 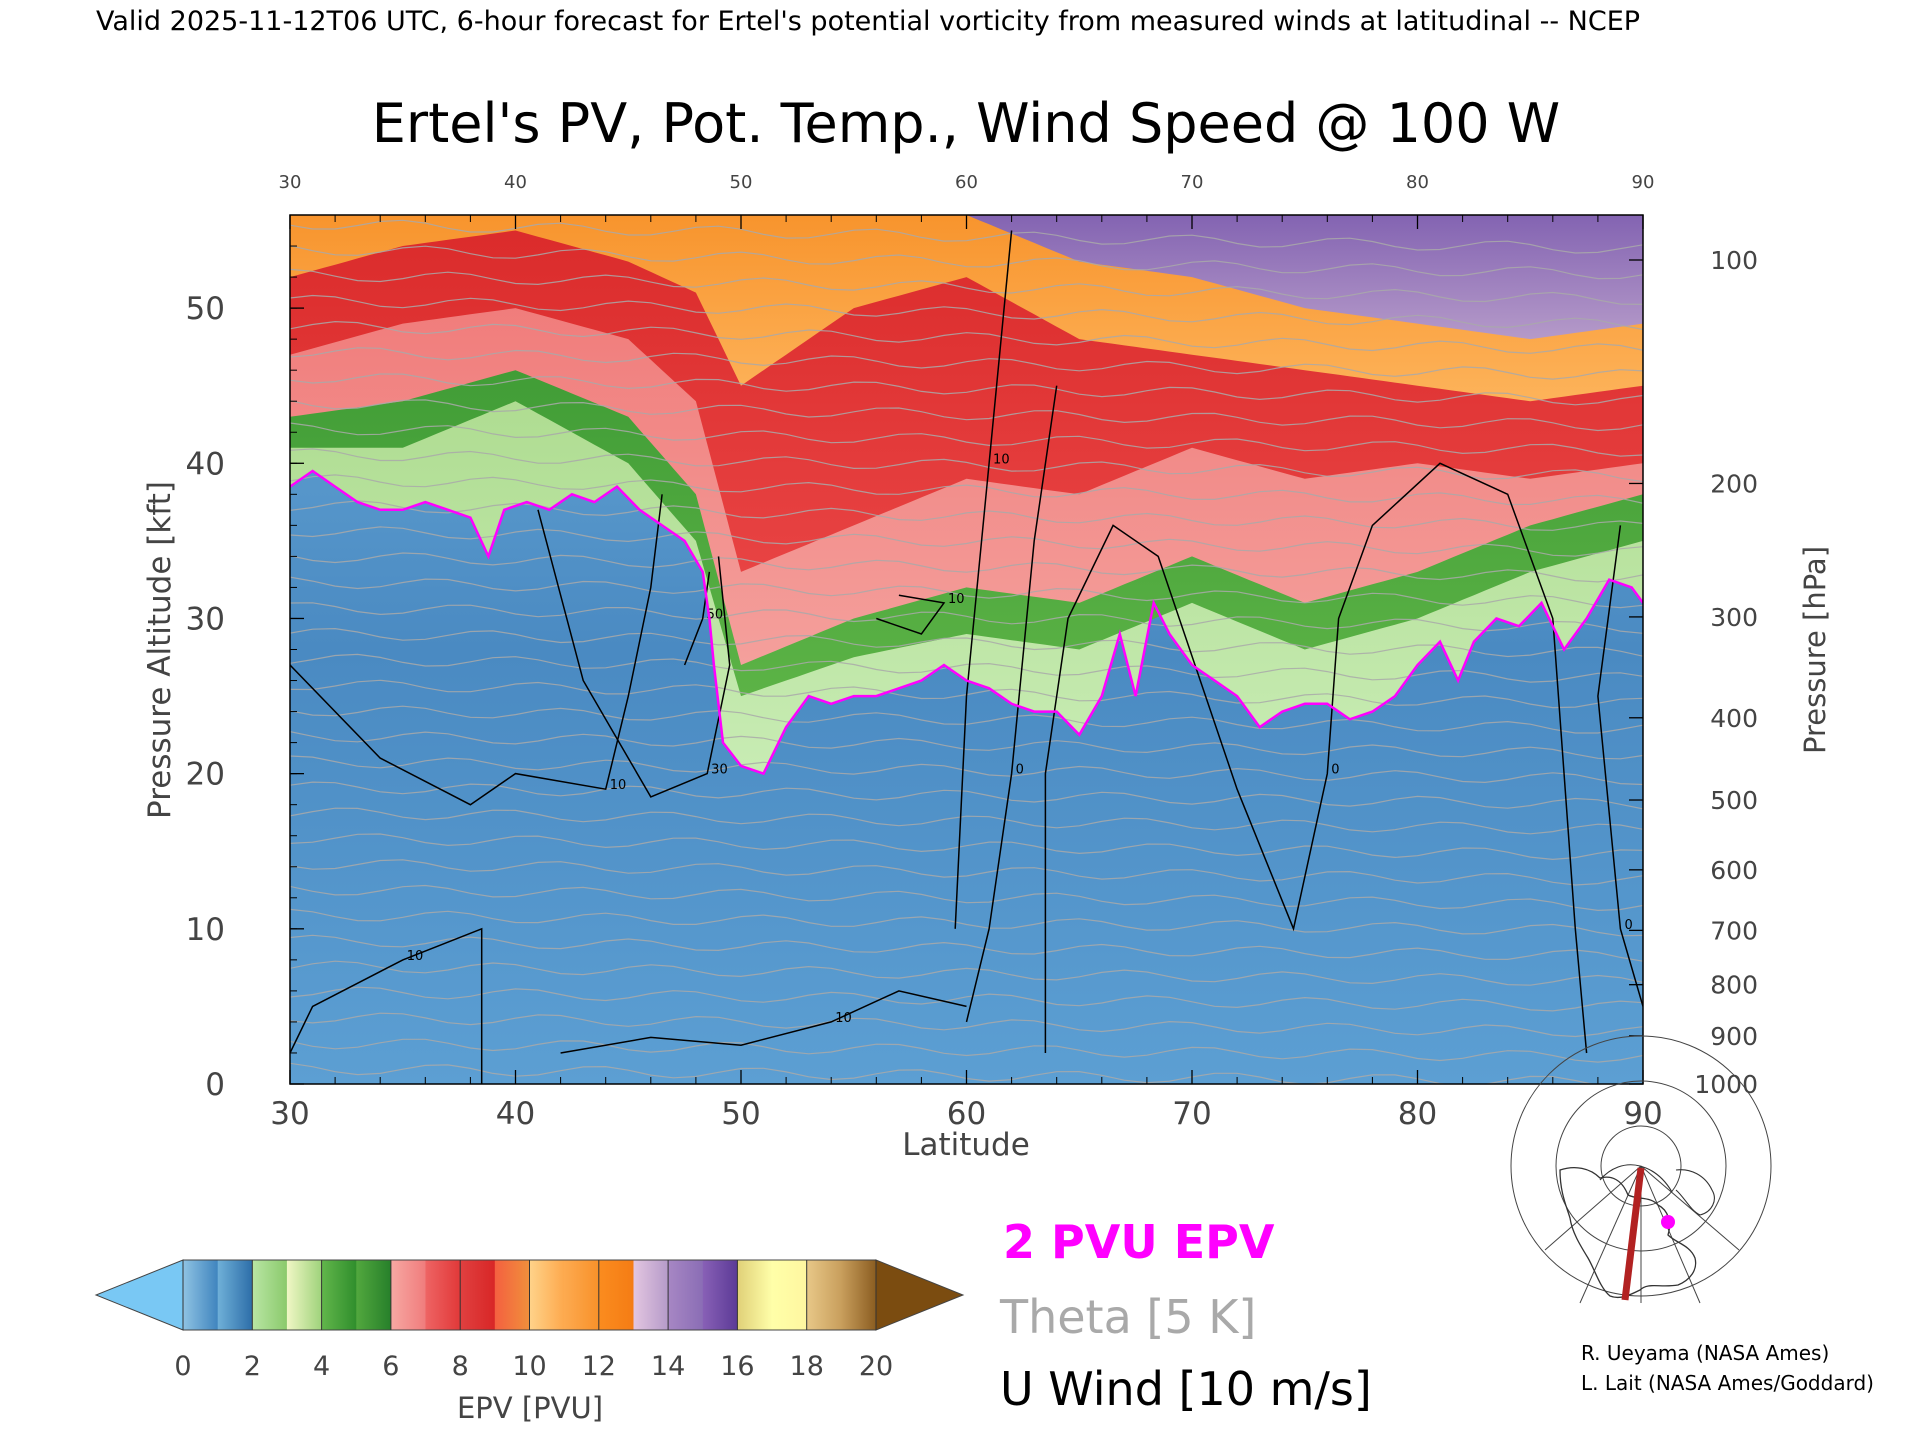 I want to click on y-right-tick-label: 700, so click(x=1734, y=930).